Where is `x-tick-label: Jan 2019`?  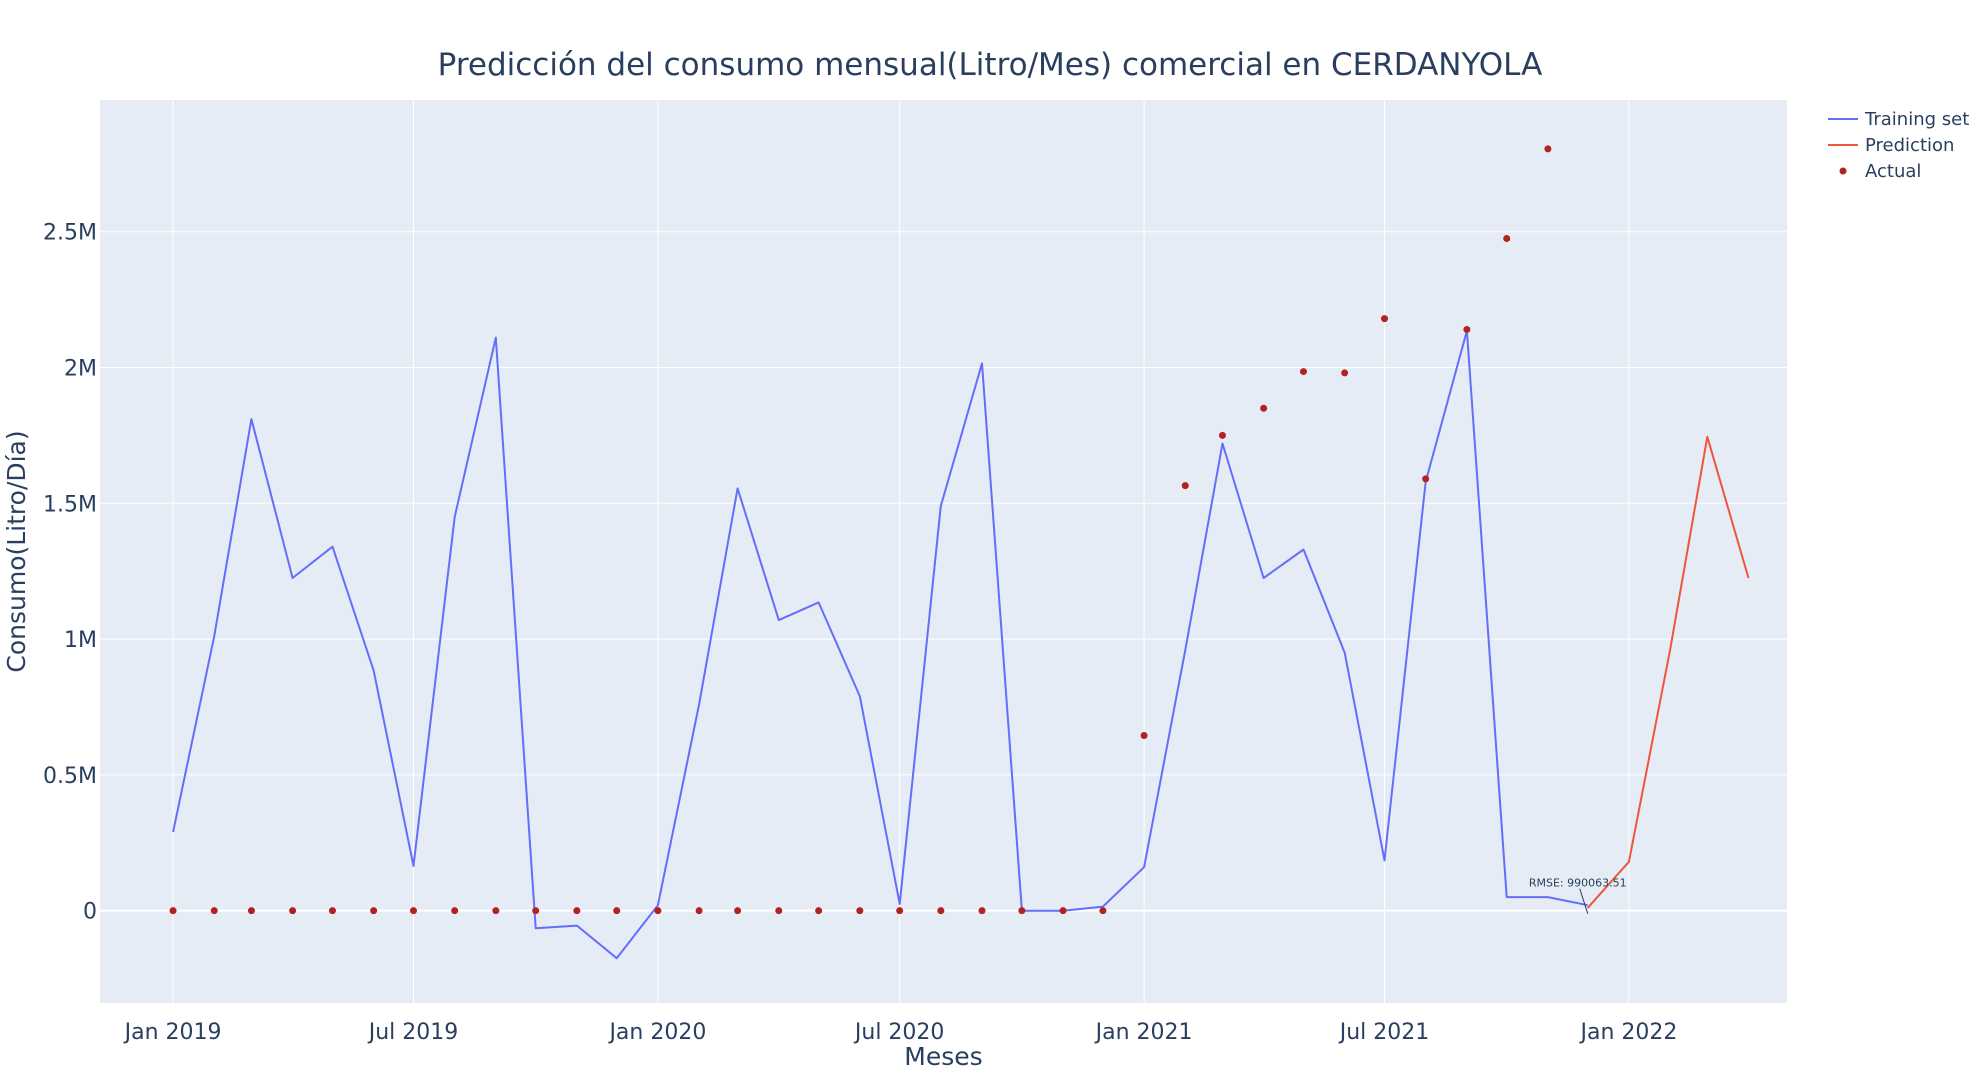
x-tick-label: Jan 2019 is located at coordinates (172, 1032).